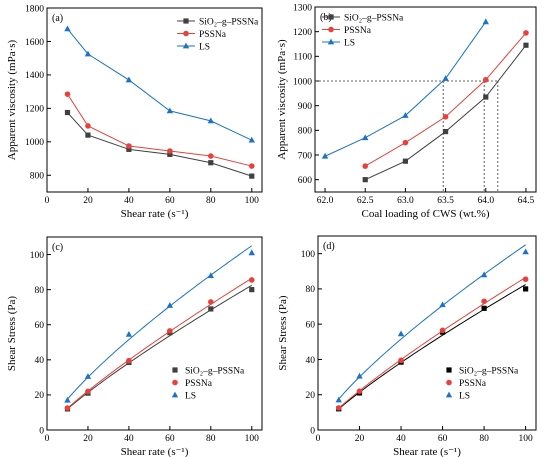 Image resolution: width=550 pixels, height=457 pixels. I want to click on x-tick-label: 64.0, so click(485, 201).